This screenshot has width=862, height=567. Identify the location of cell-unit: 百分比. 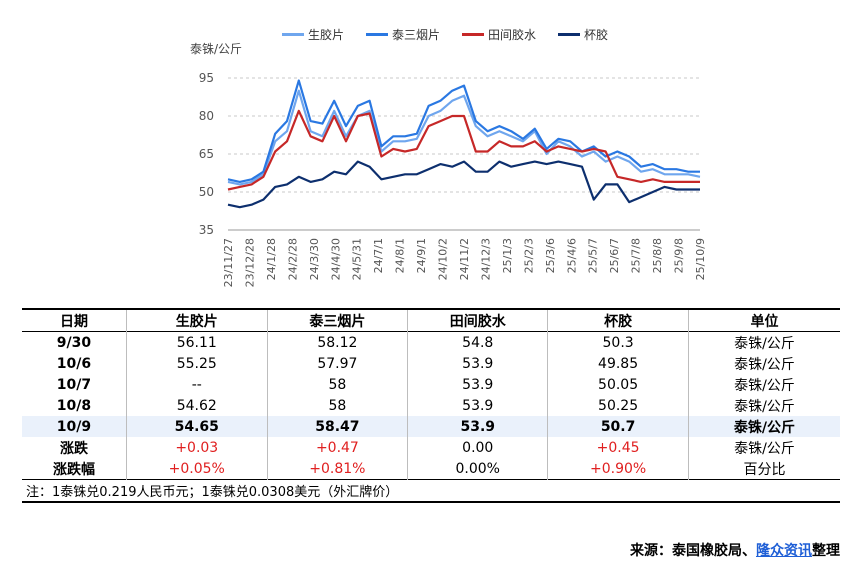
(764, 469).